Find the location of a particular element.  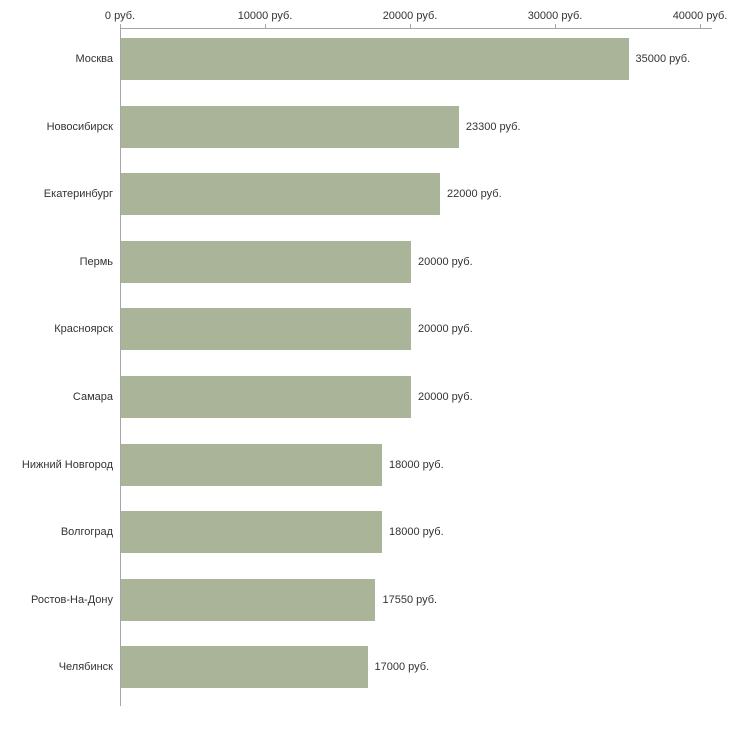

x-tick-label: 10000 руб. is located at coordinates (265, 16).